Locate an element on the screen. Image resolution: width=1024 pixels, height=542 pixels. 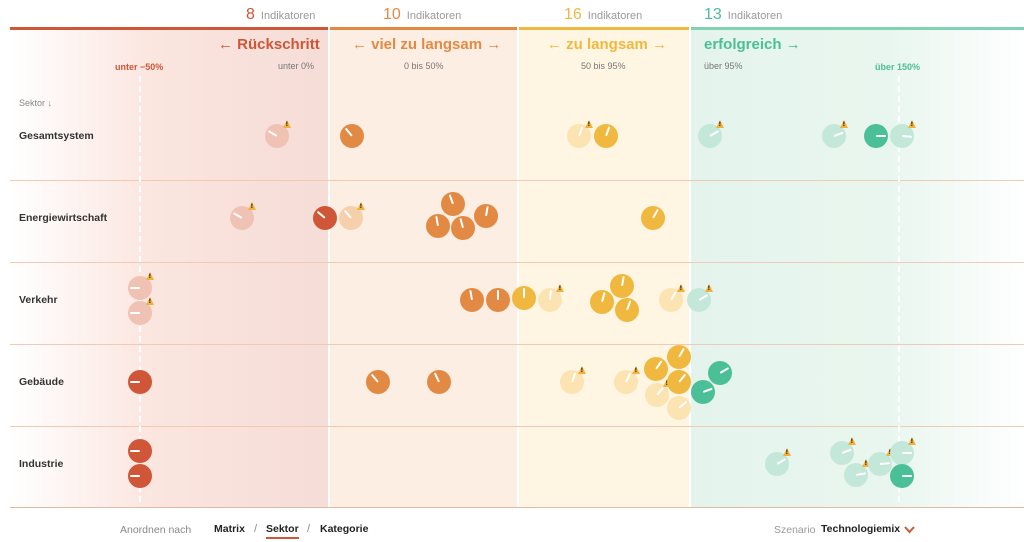
chevron-down-icon is located at coordinates (909, 530).